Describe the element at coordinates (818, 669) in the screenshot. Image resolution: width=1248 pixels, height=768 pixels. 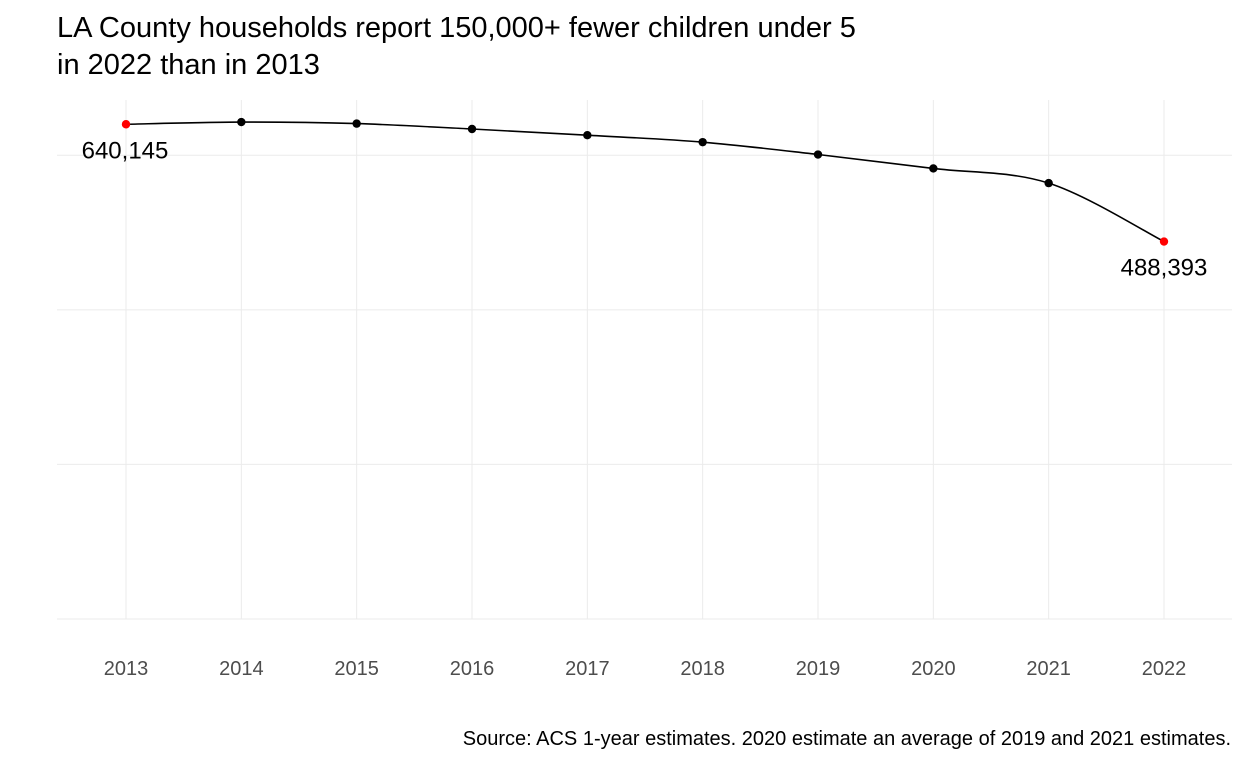
I see `x-tick-label: 2019` at that location.